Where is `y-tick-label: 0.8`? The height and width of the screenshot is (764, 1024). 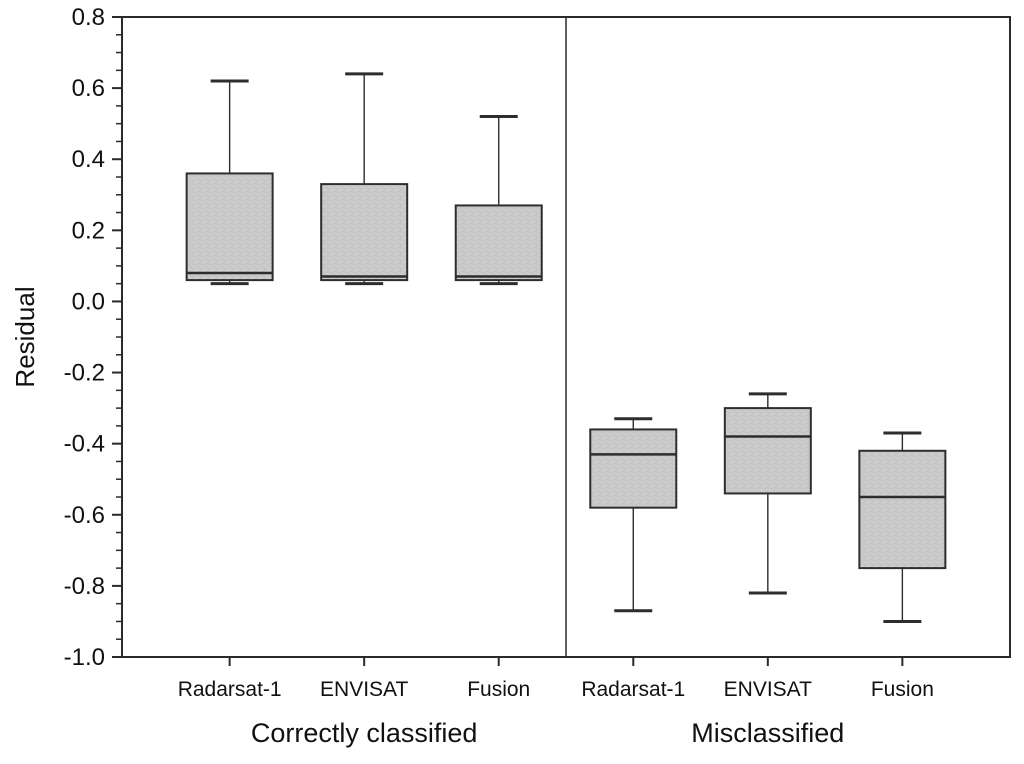
y-tick-label: 0.8 is located at coordinates (88, 17).